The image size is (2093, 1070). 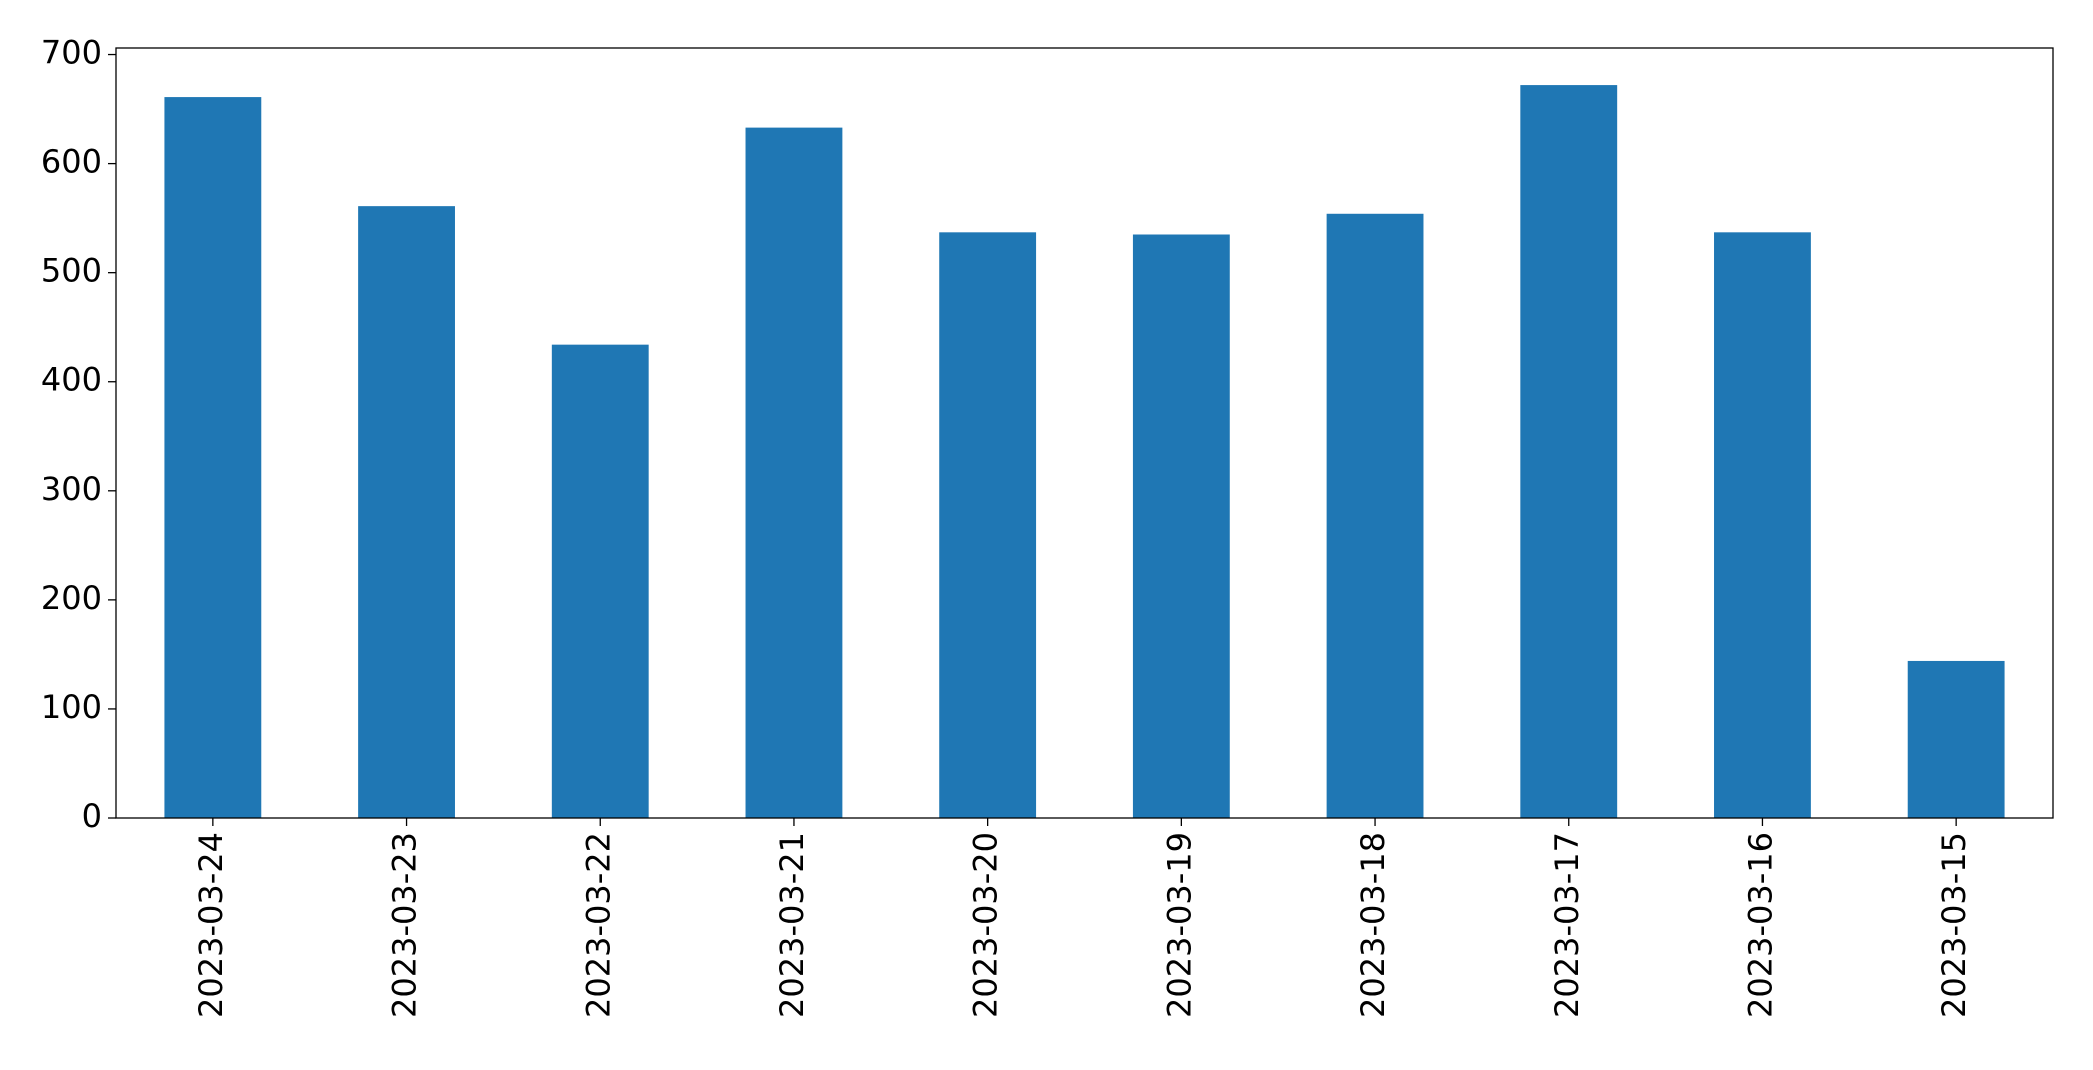 What do you see at coordinates (1567, 925) in the screenshot?
I see `x-tick-label: 2023-03-17` at bounding box center [1567, 925].